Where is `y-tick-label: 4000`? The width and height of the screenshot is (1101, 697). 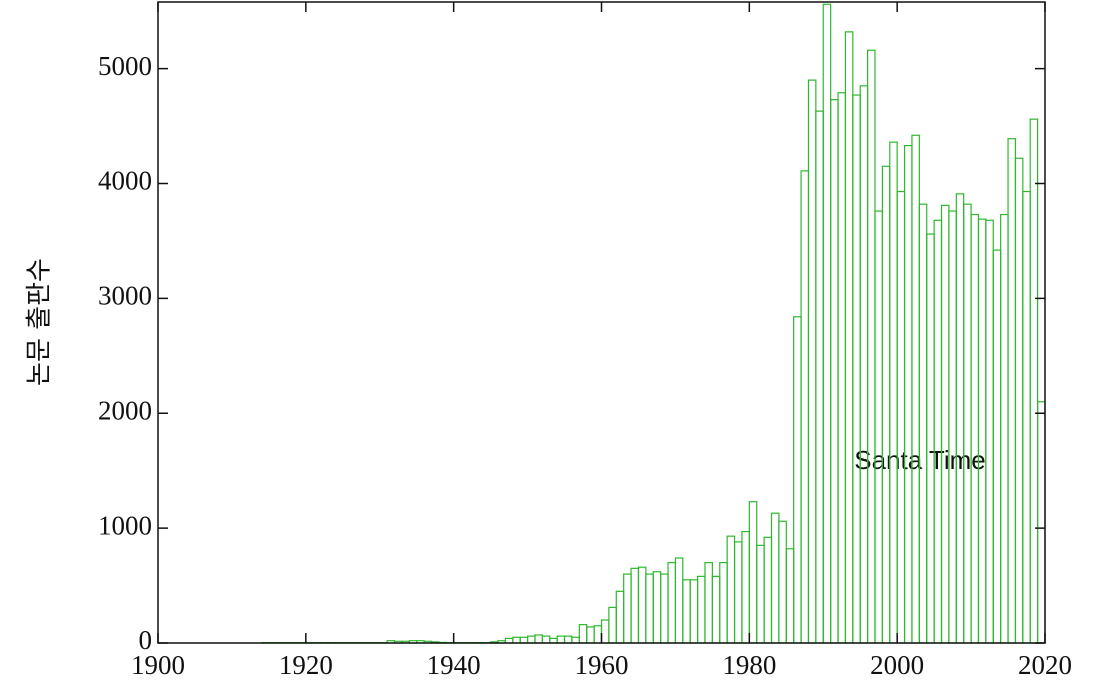
y-tick-label: 4000 is located at coordinates (125, 181).